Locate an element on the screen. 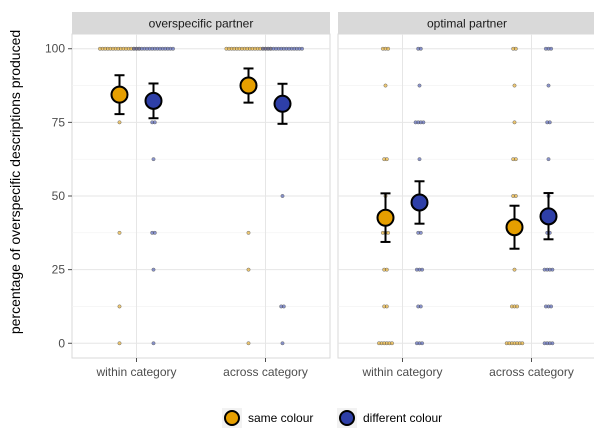 Image resolution: width=594 pixels, height=432 pixels. facet-title: optimal partner is located at coordinates (467, 24).